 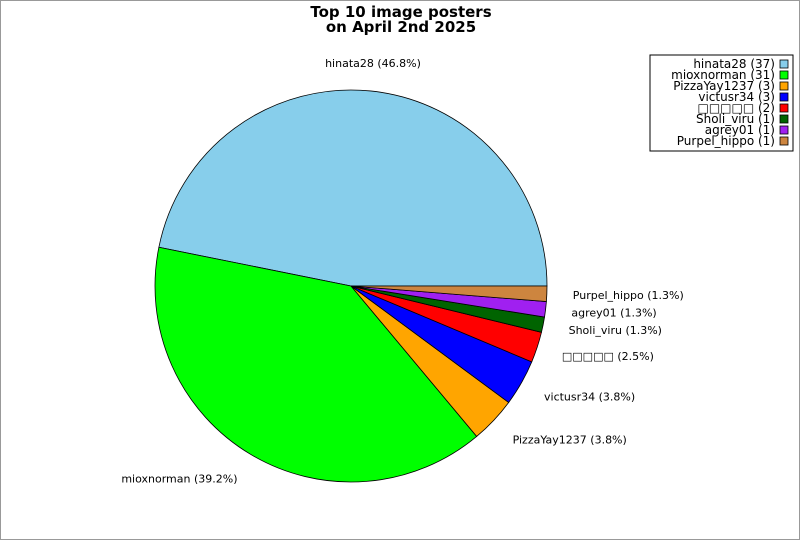 What do you see at coordinates (736, 97) in the screenshot?
I see `legend-label-victusr34: victusr34 (3)` at bounding box center [736, 97].